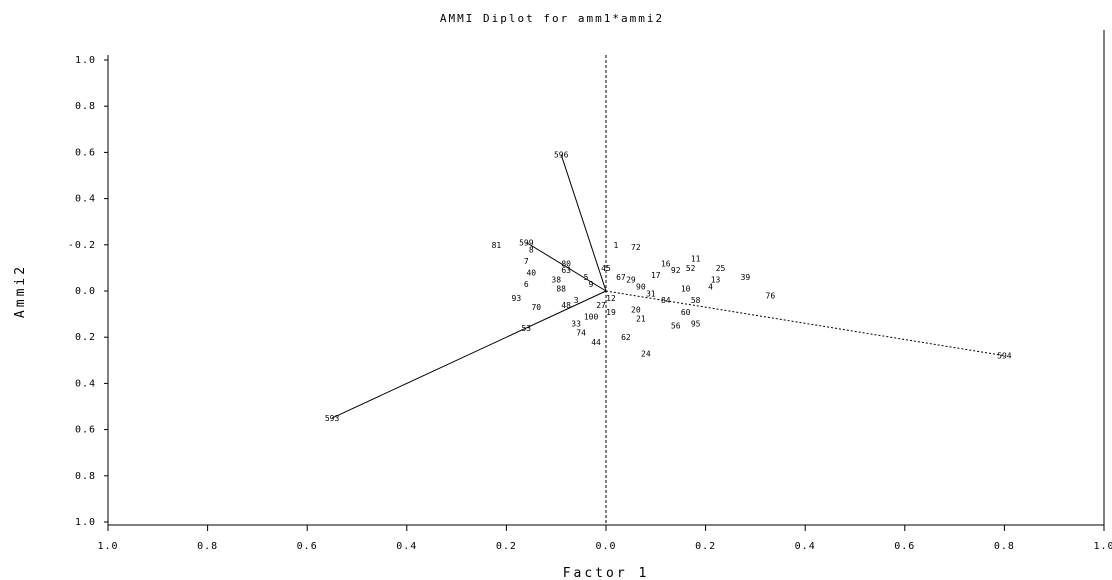 The height and width of the screenshot is (580, 1112). I want to click on point-label: 13, so click(716, 279).